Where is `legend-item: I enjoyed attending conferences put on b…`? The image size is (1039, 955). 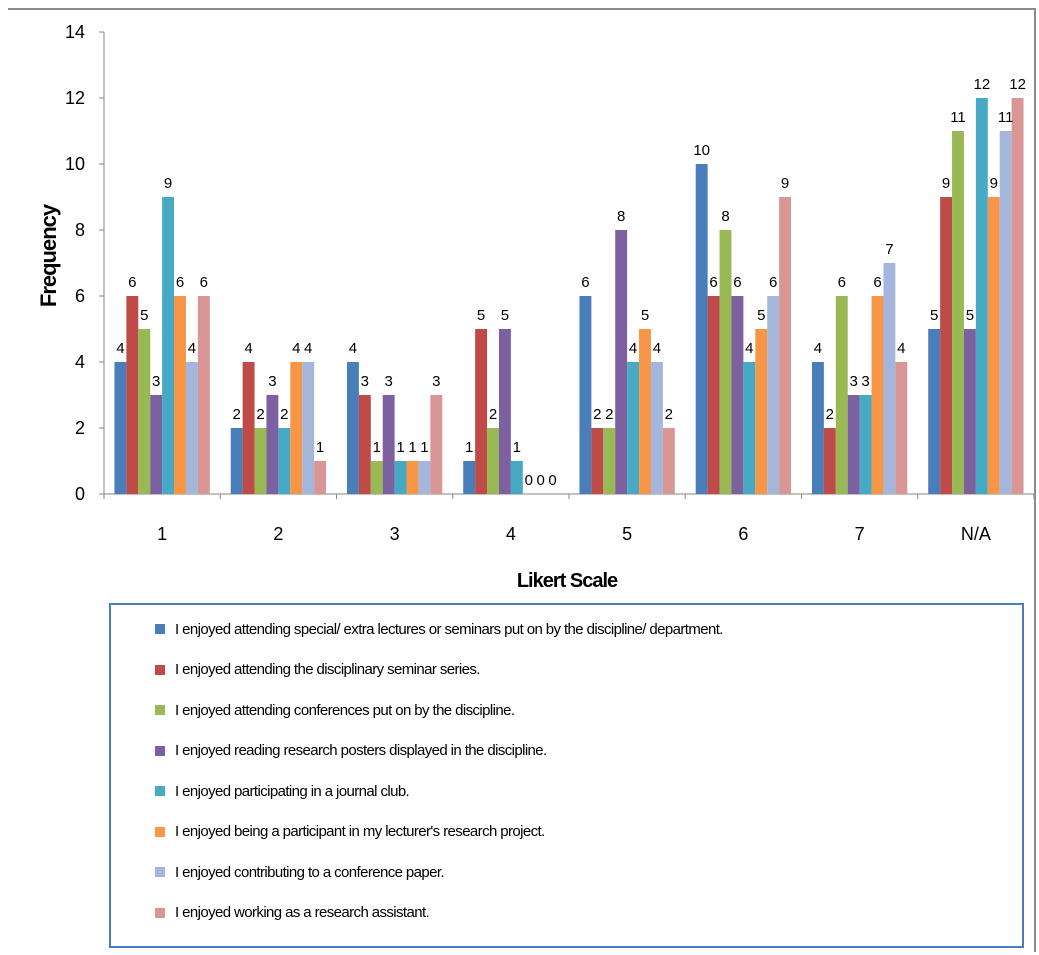
legend-item: I enjoyed attending conferences put on b… is located at coordinates (335, 710).